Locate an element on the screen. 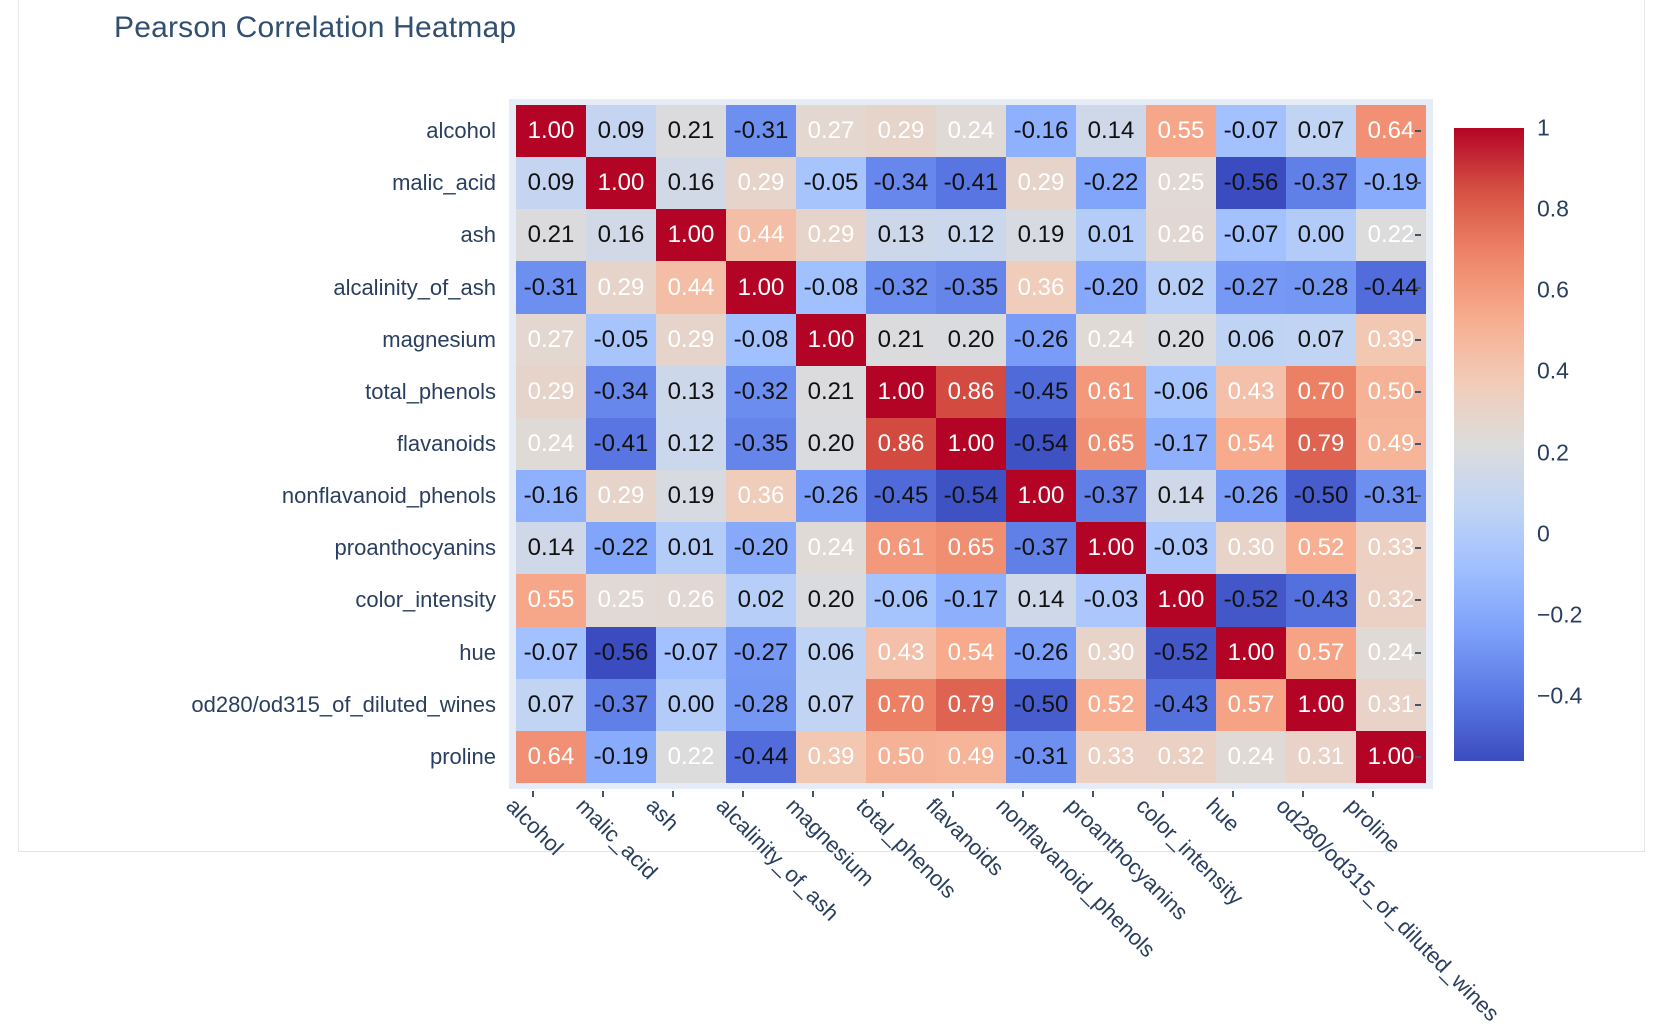  heatmap-cell: 0.27 is located at coordinates (831, 131).